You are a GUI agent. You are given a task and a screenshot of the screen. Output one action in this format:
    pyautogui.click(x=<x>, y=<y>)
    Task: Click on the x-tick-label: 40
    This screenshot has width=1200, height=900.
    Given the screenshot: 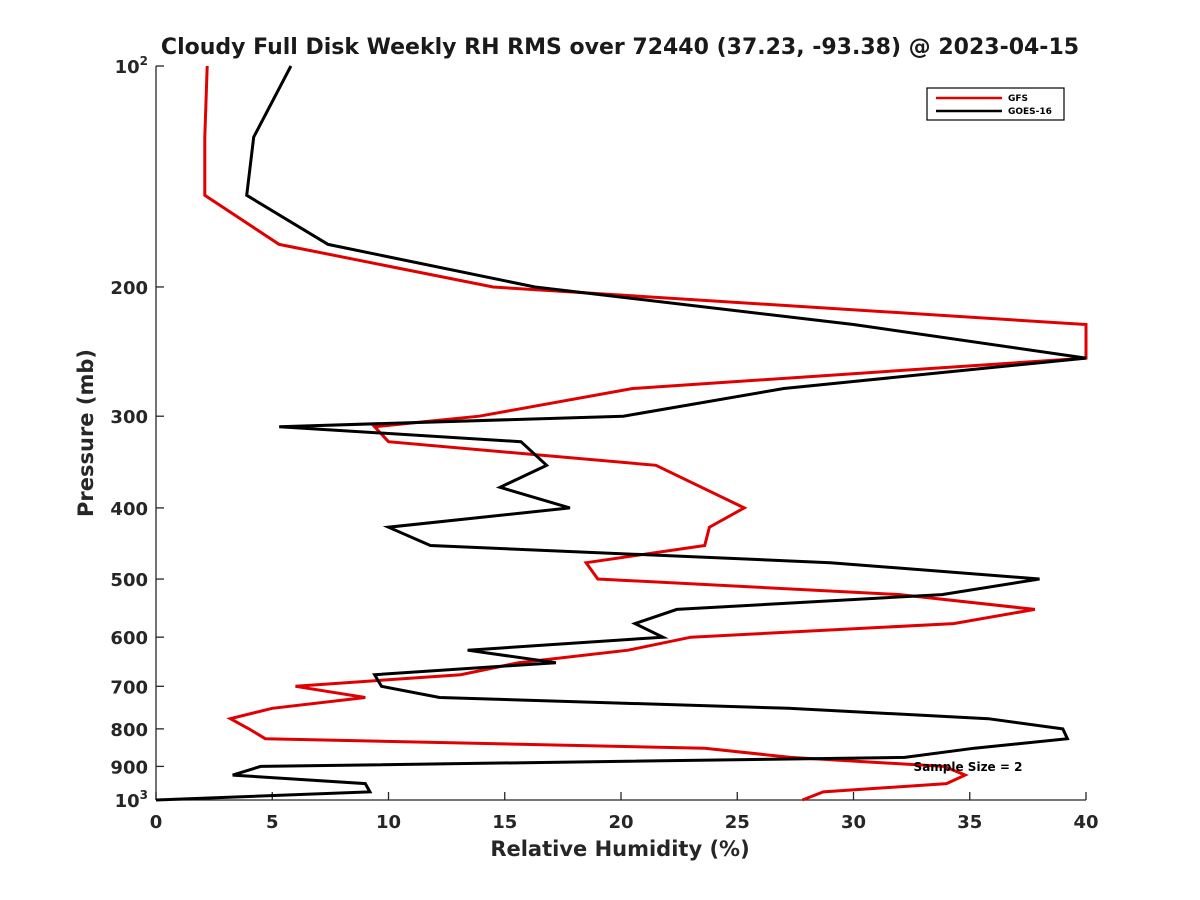 What is the action you would take?
    pyautogui.click(x=1085, y=822)
    